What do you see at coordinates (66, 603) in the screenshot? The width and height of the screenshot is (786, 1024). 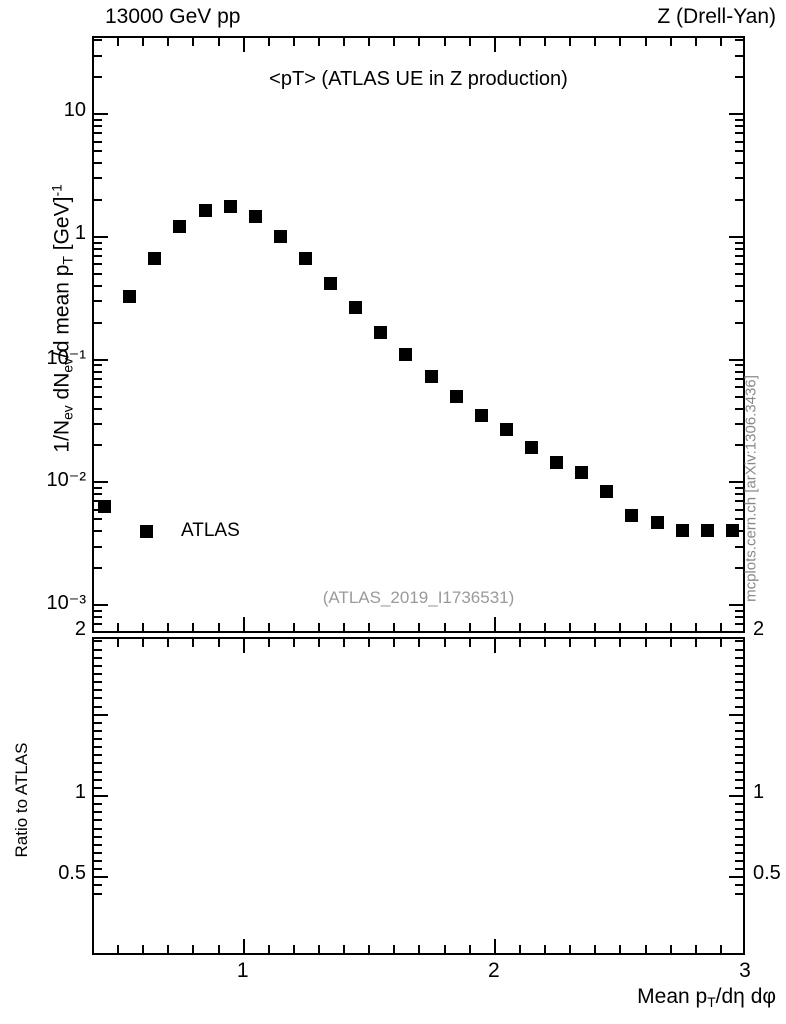 I see `y-tick-label: 10⁻³` at bounding box center [66, 603].